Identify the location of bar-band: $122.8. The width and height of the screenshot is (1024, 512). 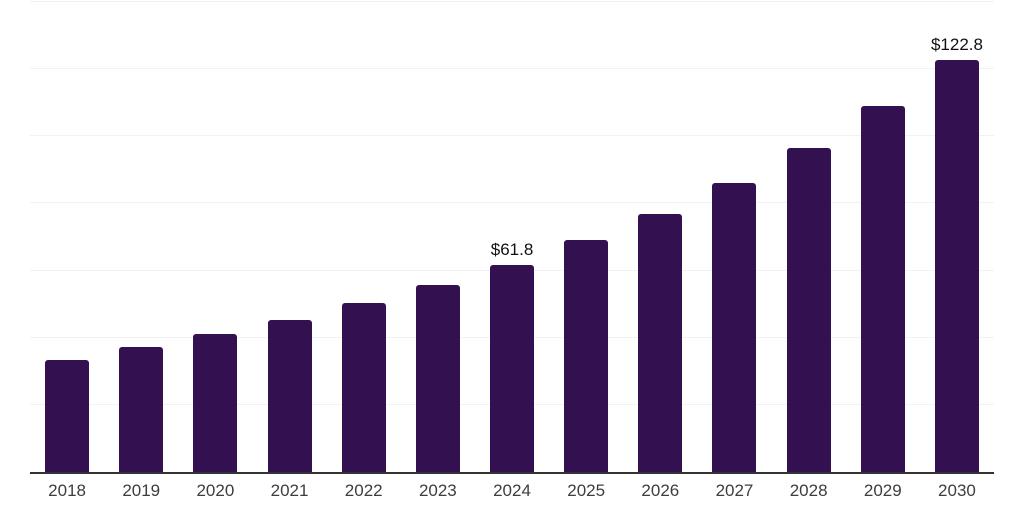
(957, 237).